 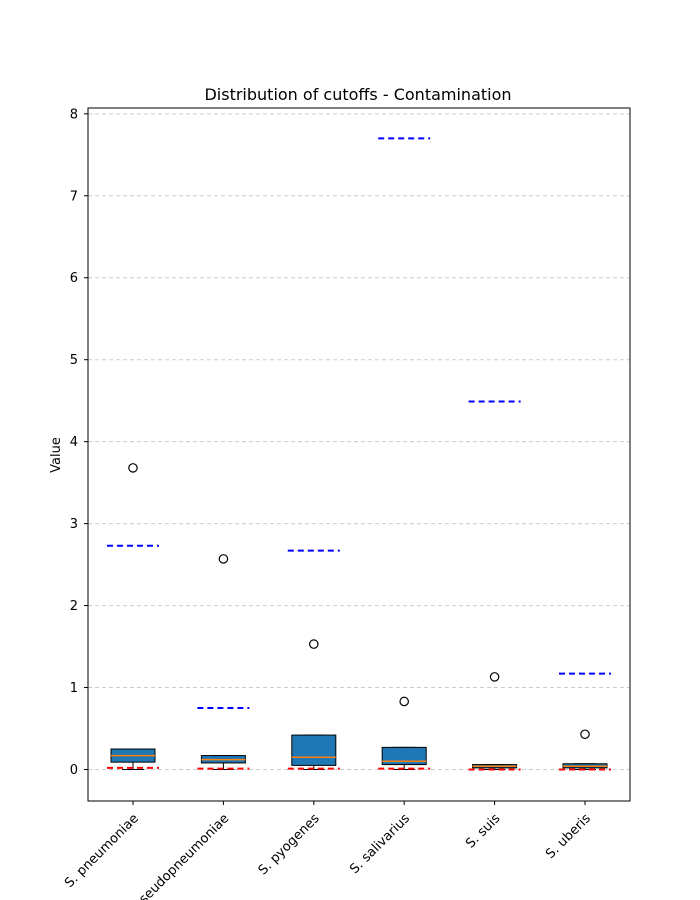 I want to click on y-tick-label: 5, so click(x=74, y=360).